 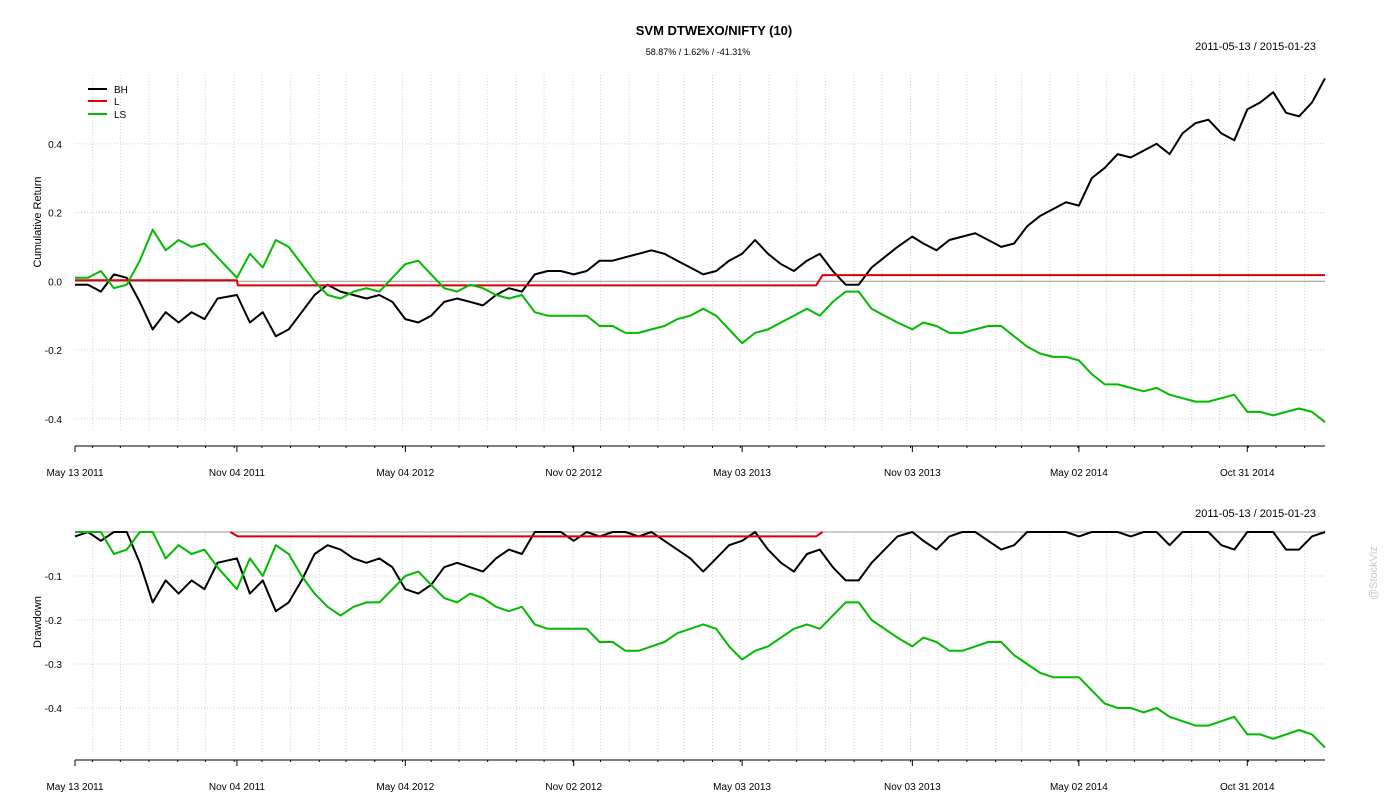 What do you see at coordinates (1255, 514) in the screenshot?
I see `bottom-date-range: 2011-05-13 / 2015-01-23` at bounding box center [1255, 514].